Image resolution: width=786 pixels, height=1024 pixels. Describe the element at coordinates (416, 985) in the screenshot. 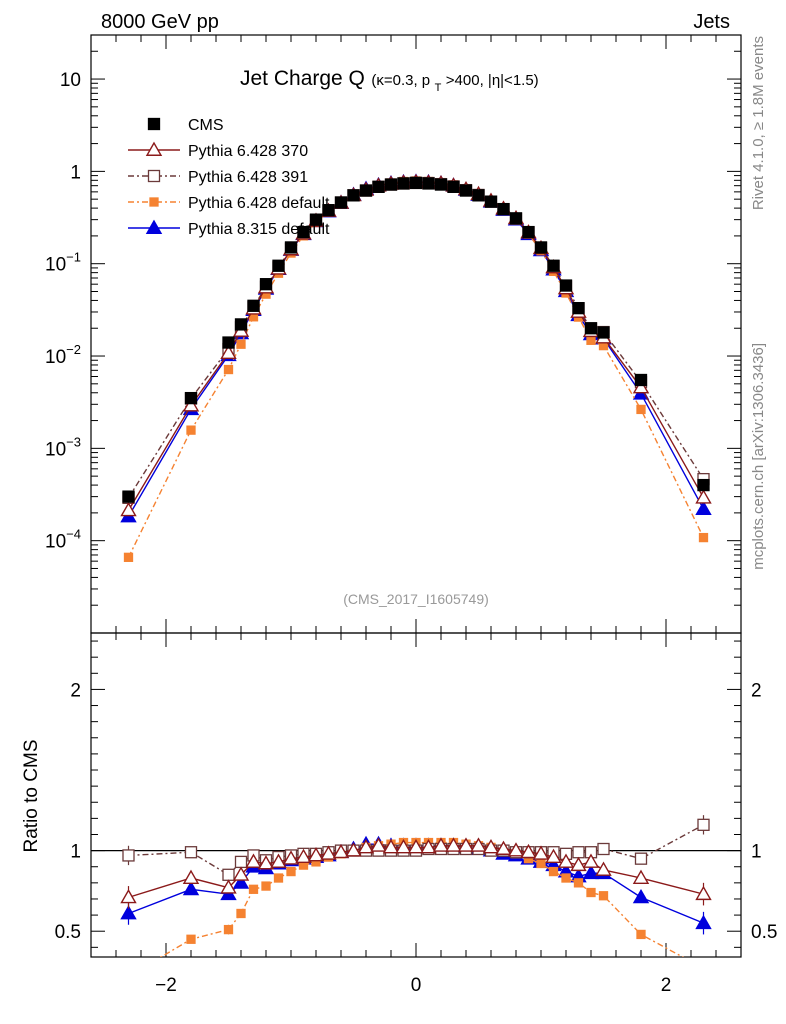

I see `x-tick-label: 0` at that location.